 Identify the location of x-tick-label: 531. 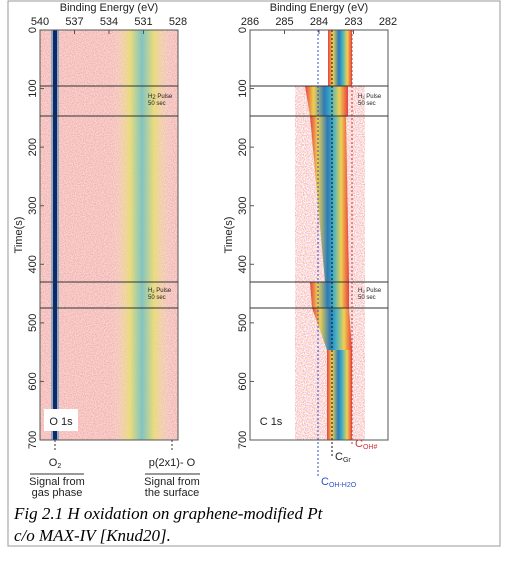
(143, 22).